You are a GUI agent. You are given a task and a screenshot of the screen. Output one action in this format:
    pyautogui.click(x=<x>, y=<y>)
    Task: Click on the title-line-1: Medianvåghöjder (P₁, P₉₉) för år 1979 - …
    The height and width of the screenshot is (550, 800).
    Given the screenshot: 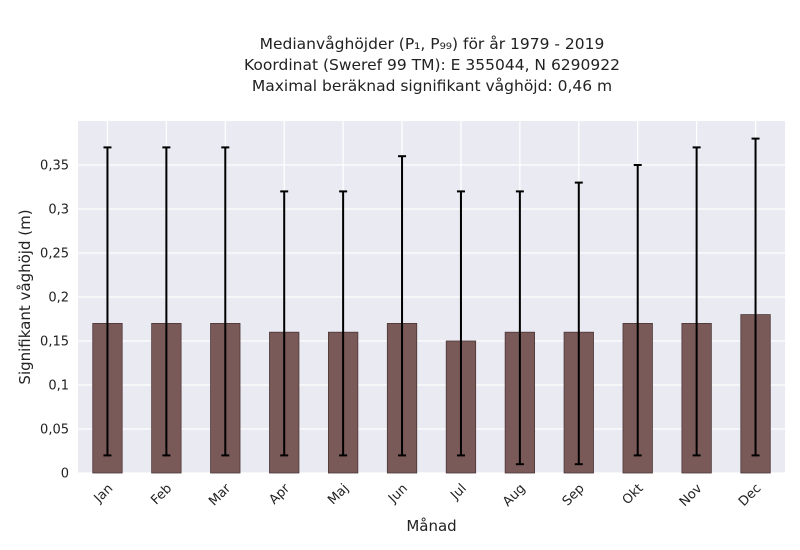 What is the action you would take?
    pyautogui.click(x=432, y=44)
    